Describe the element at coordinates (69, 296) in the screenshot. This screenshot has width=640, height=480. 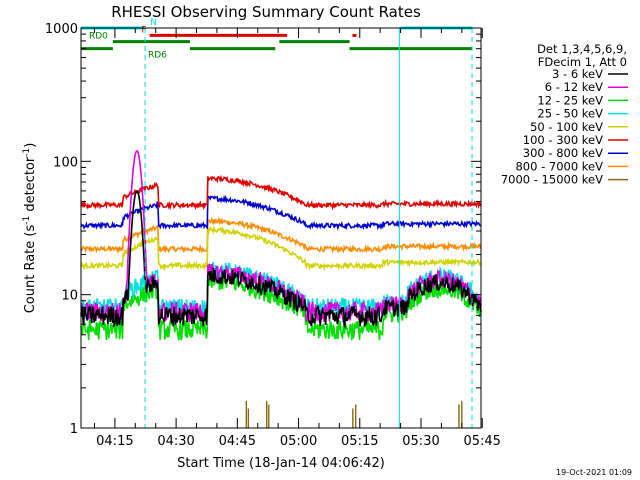
I see `y-tick-label: 10` at that location.